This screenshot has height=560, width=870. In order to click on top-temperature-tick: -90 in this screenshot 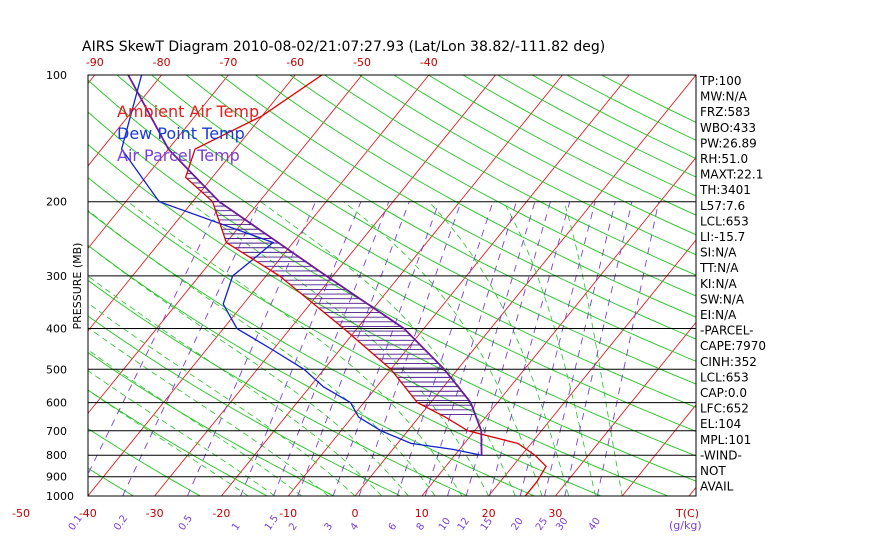, I will do `click(95, 62)`.